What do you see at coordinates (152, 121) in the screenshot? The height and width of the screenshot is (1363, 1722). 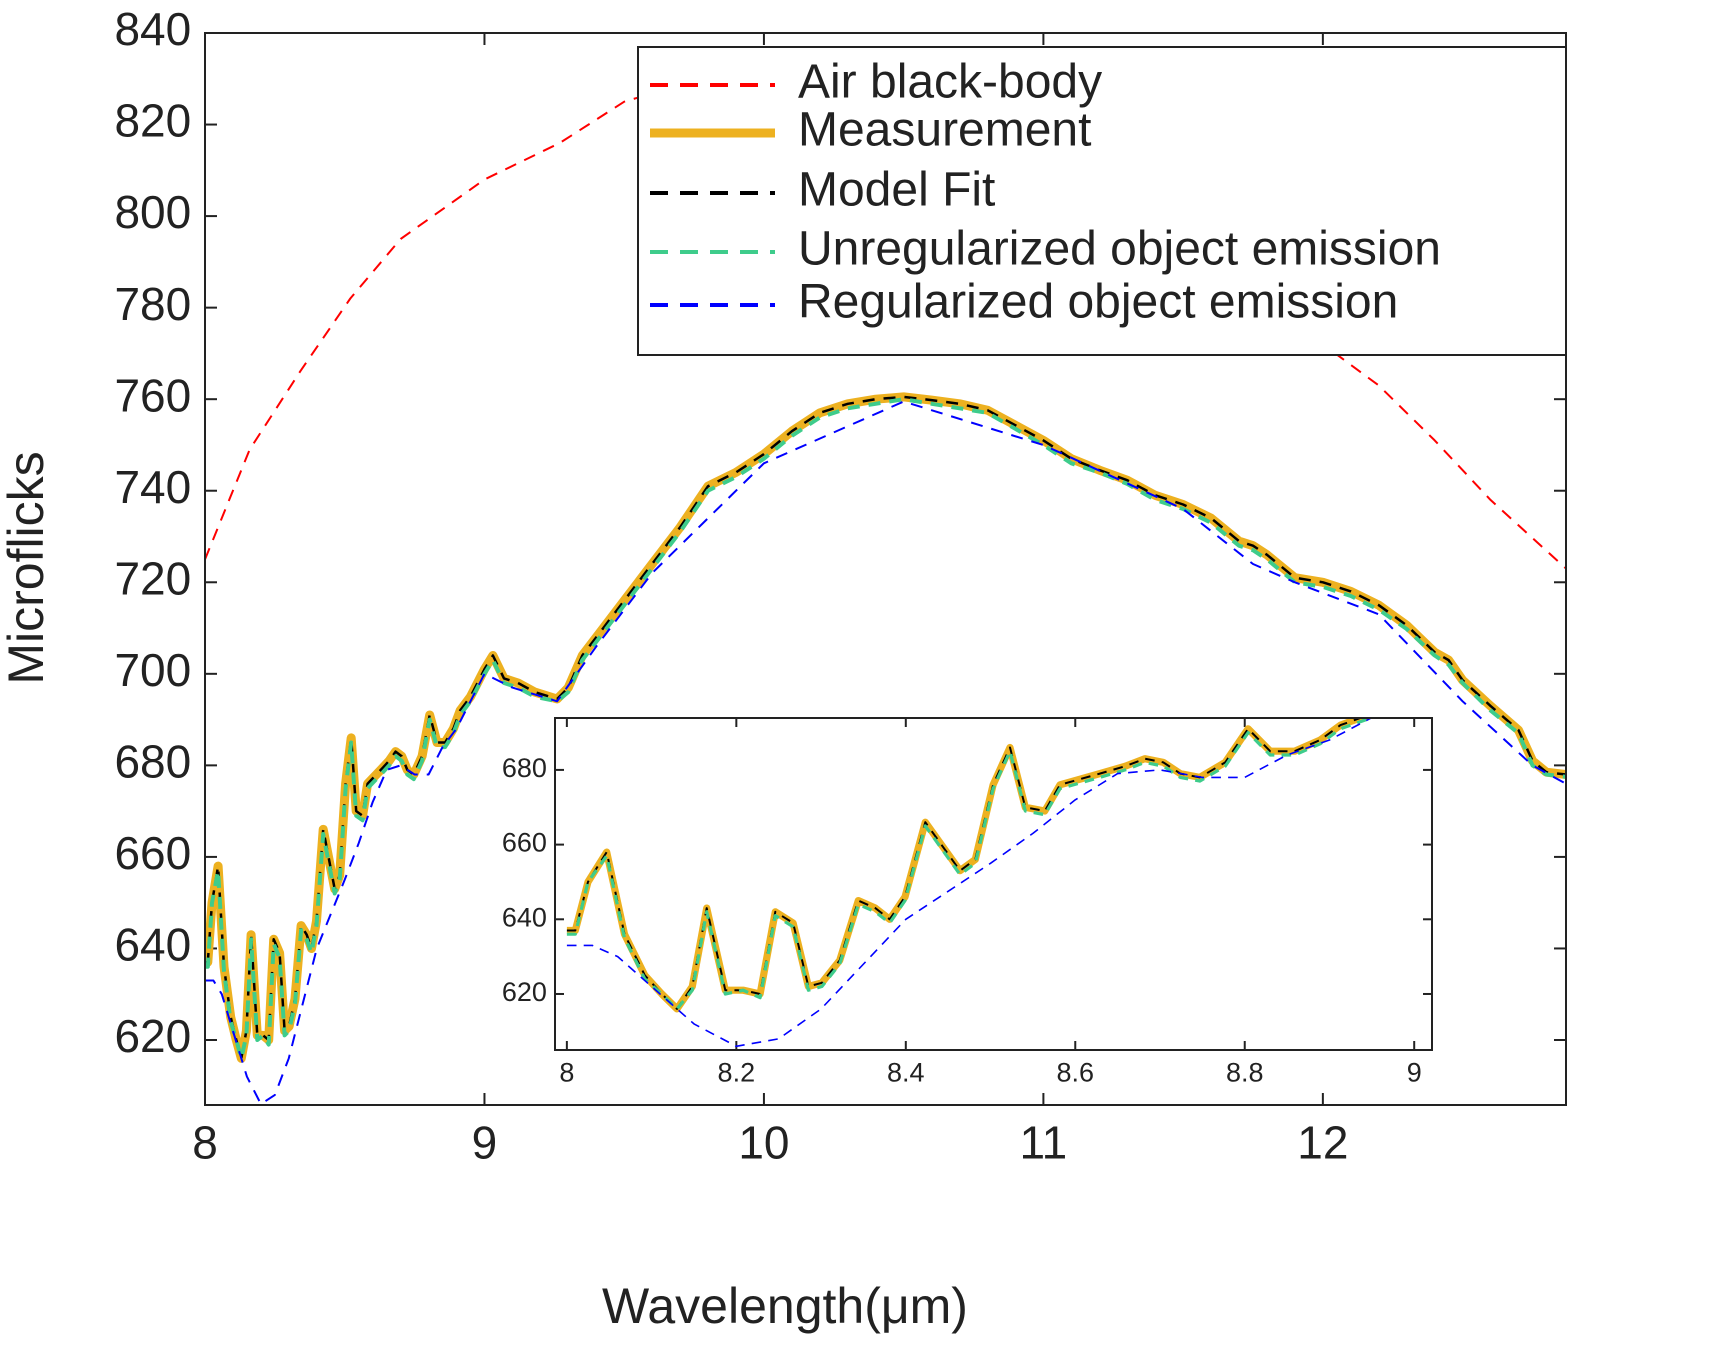 I see `y-tick-label: 820` at bounding box center [152, 121].